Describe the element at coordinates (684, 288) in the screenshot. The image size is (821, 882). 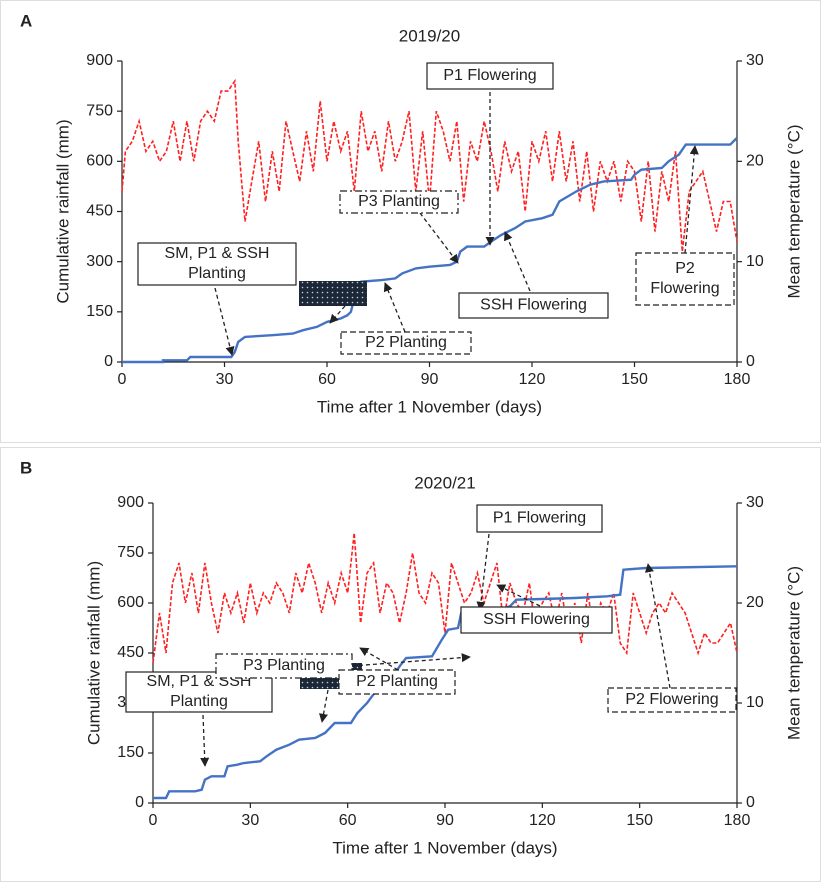
I see `annotation-text: Flowering` at that location.